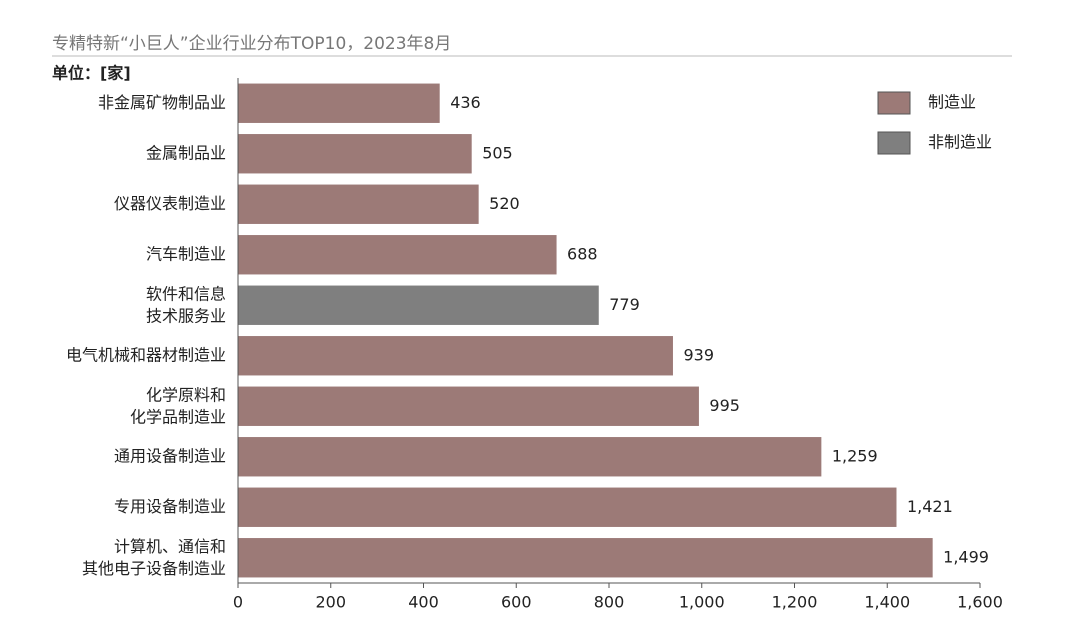 Image resolution: width=1080 pixels, height=624 pixels. I want to click on x-tick-label: 600, so click(516, 602).